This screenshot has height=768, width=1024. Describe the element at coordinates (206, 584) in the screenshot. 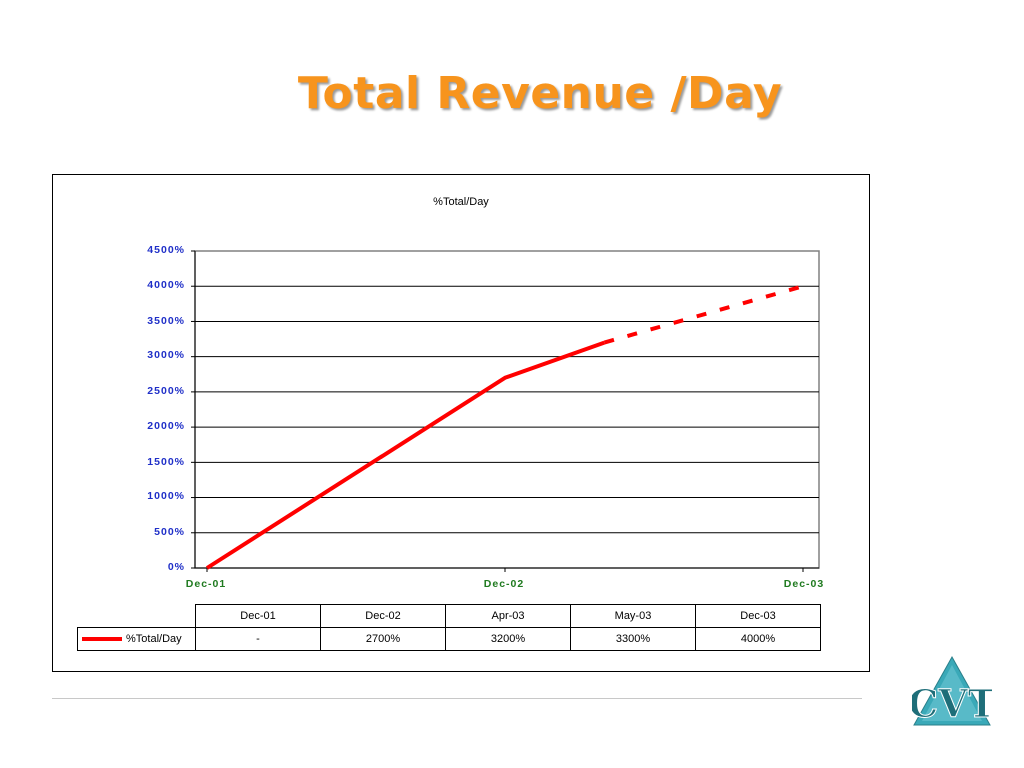

I see `x-tick-label: Dec-01` at that location.